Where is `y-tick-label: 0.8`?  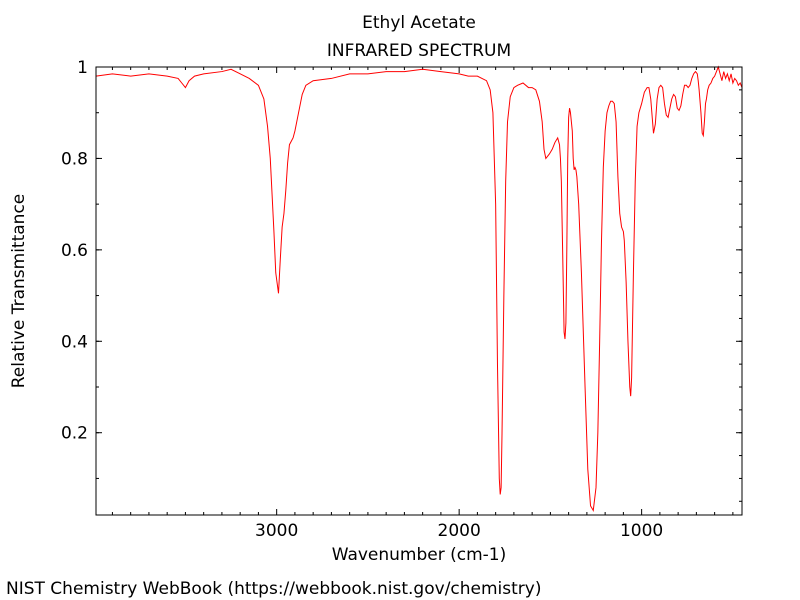
y-tick-label: 0.8 is located at coordinates (74, 159).